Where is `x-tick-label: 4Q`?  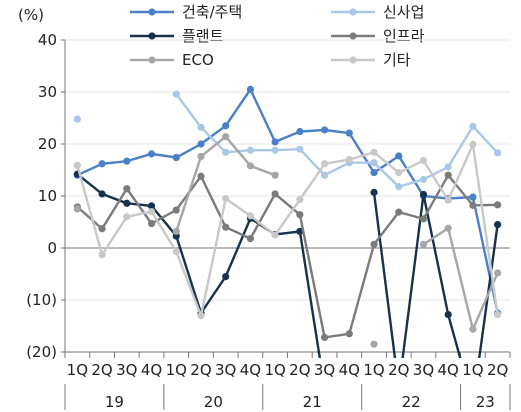
x-tick-label: 4Q is located at coordinates (151, 370).